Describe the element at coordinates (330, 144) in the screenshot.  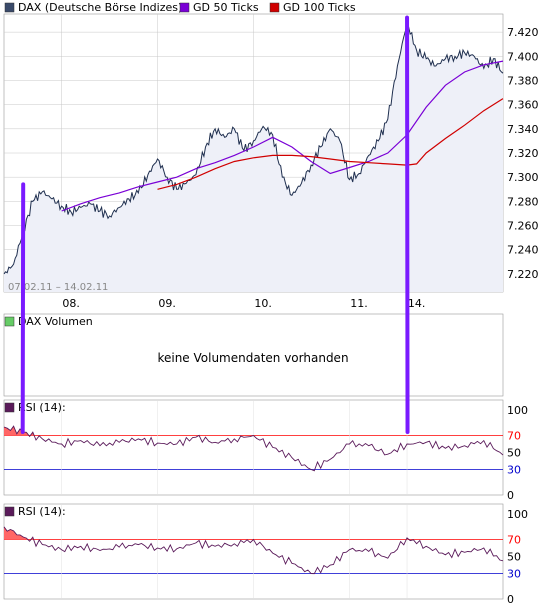
I see `ma100-line` at that location.